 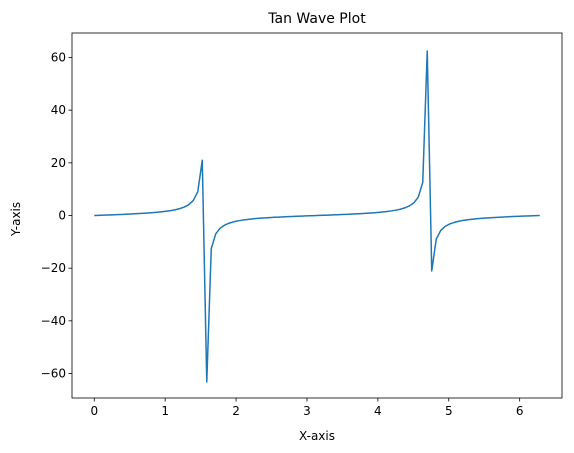 What do you see at coordinates (449, 411) in the screenshot?
I see `x-tick-label: 5` at bounding box center [449, 411].